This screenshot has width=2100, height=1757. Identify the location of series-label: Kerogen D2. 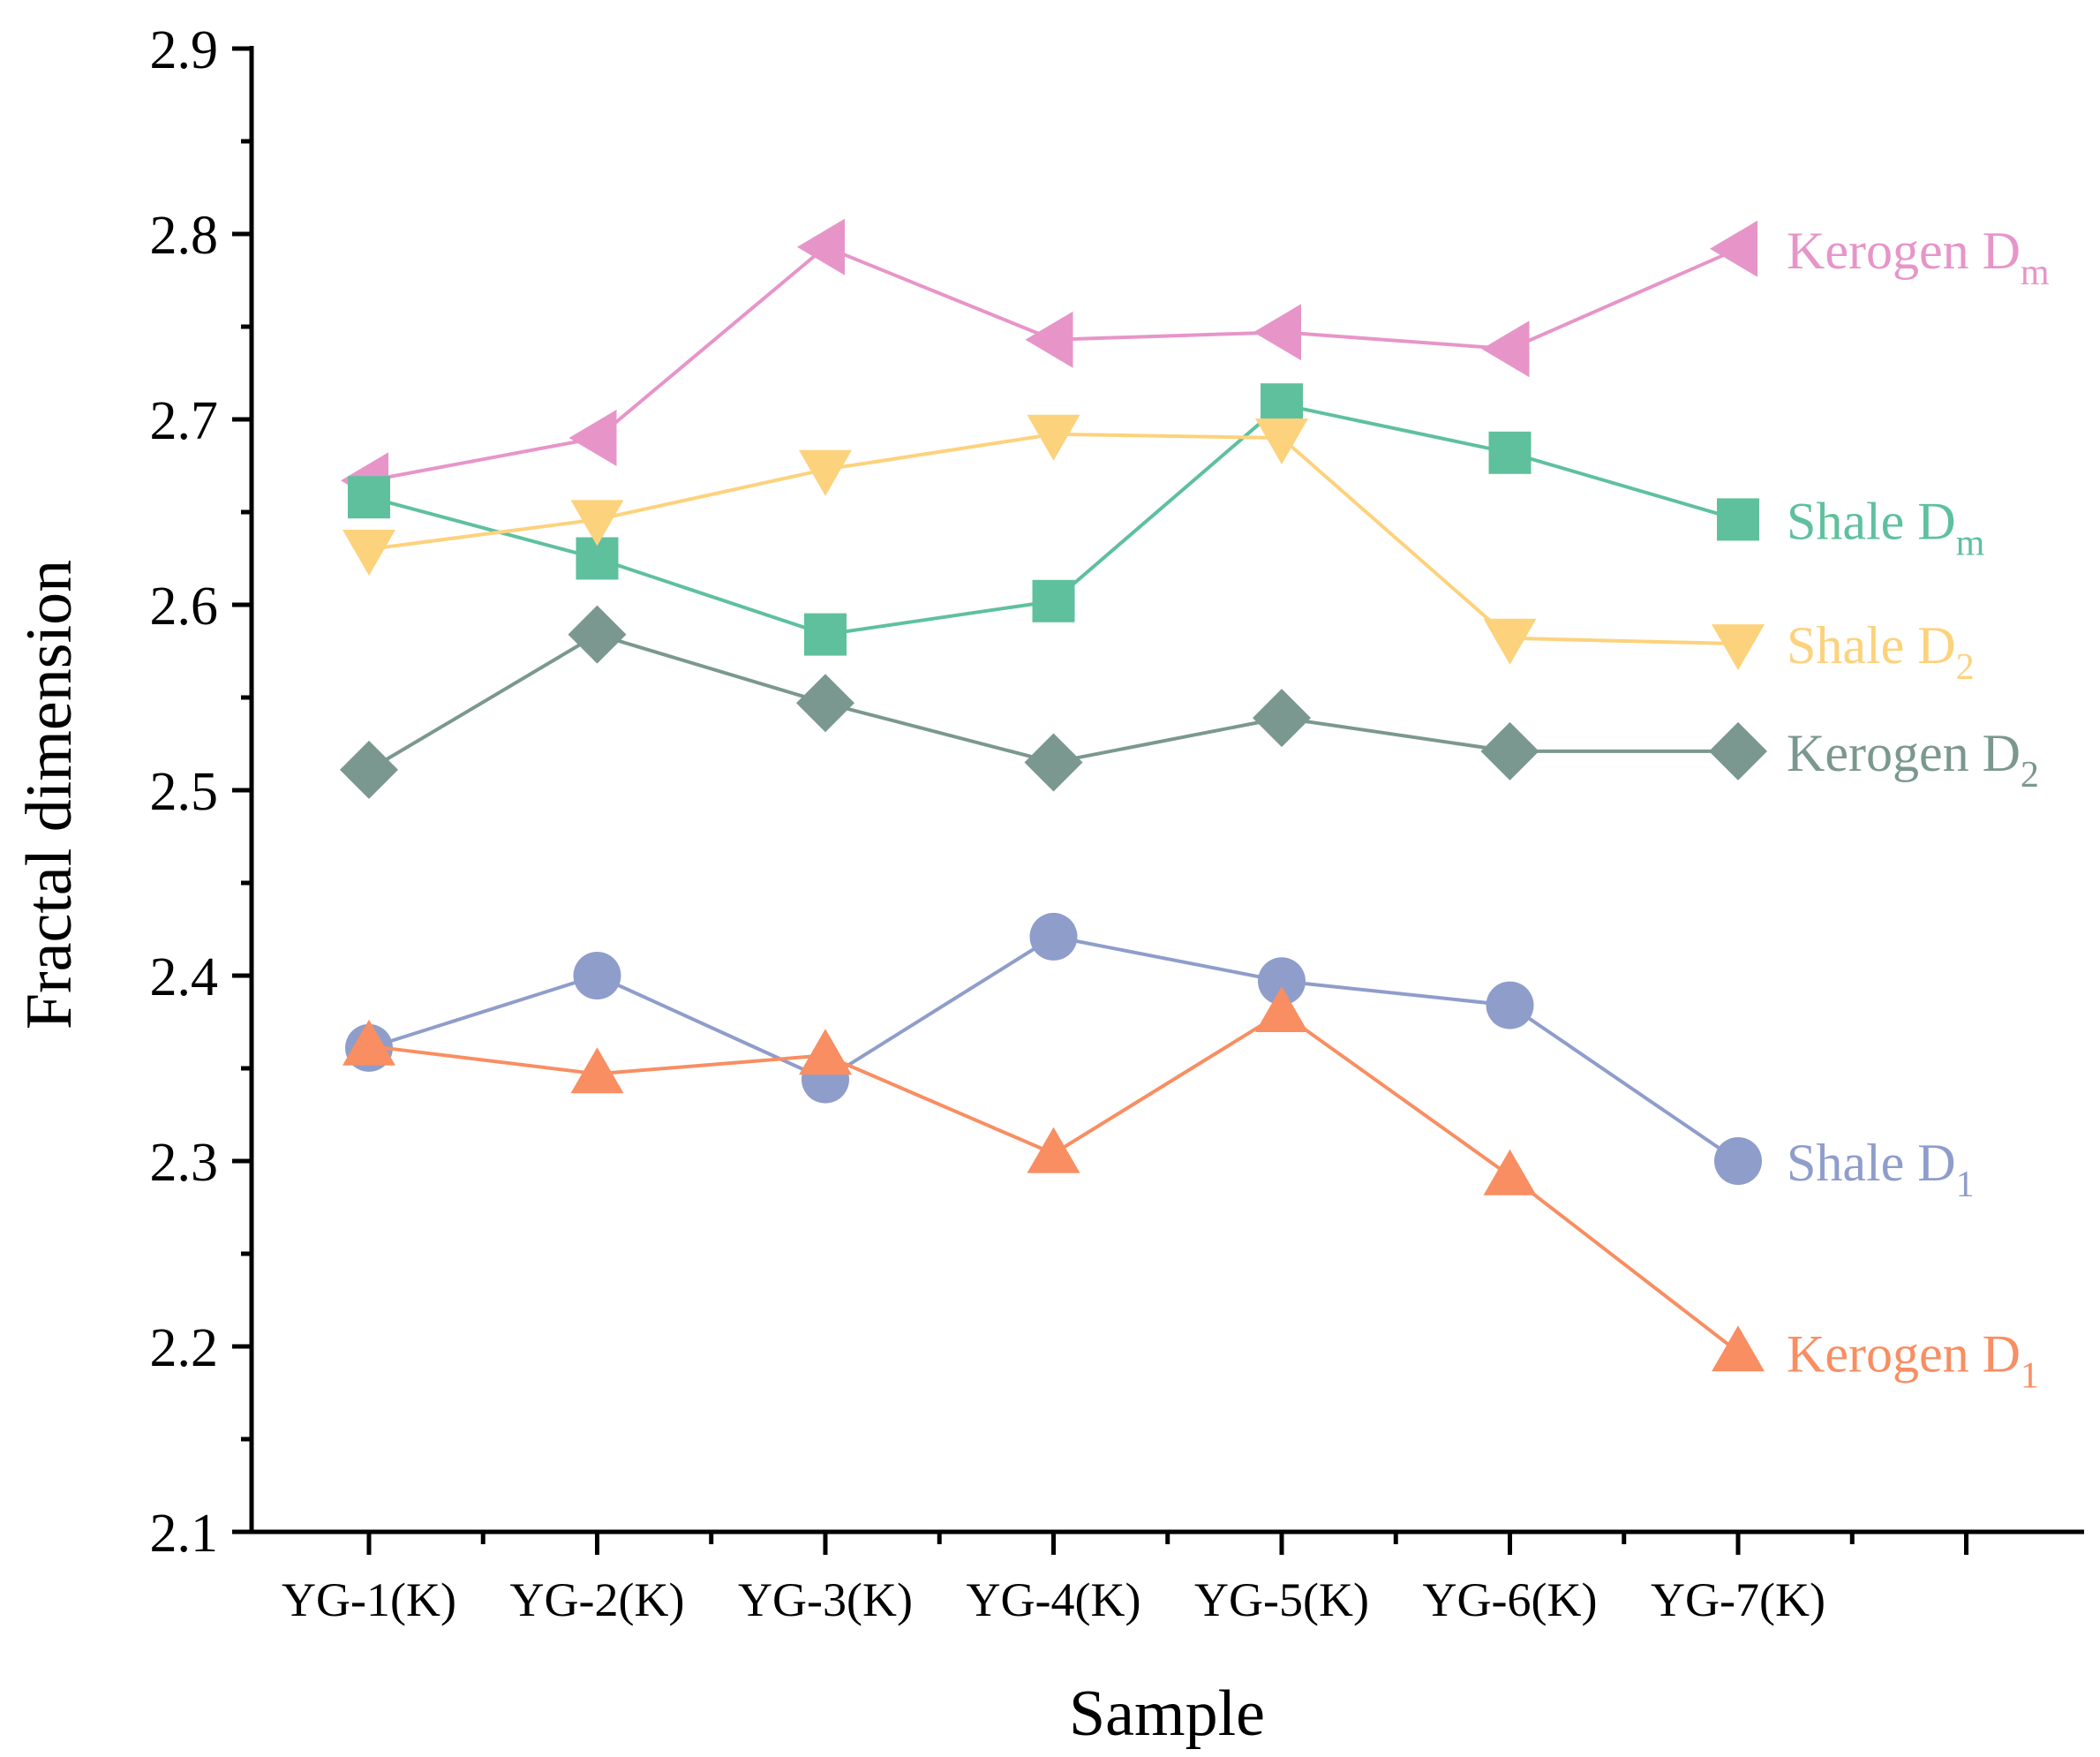
(1913, 760).